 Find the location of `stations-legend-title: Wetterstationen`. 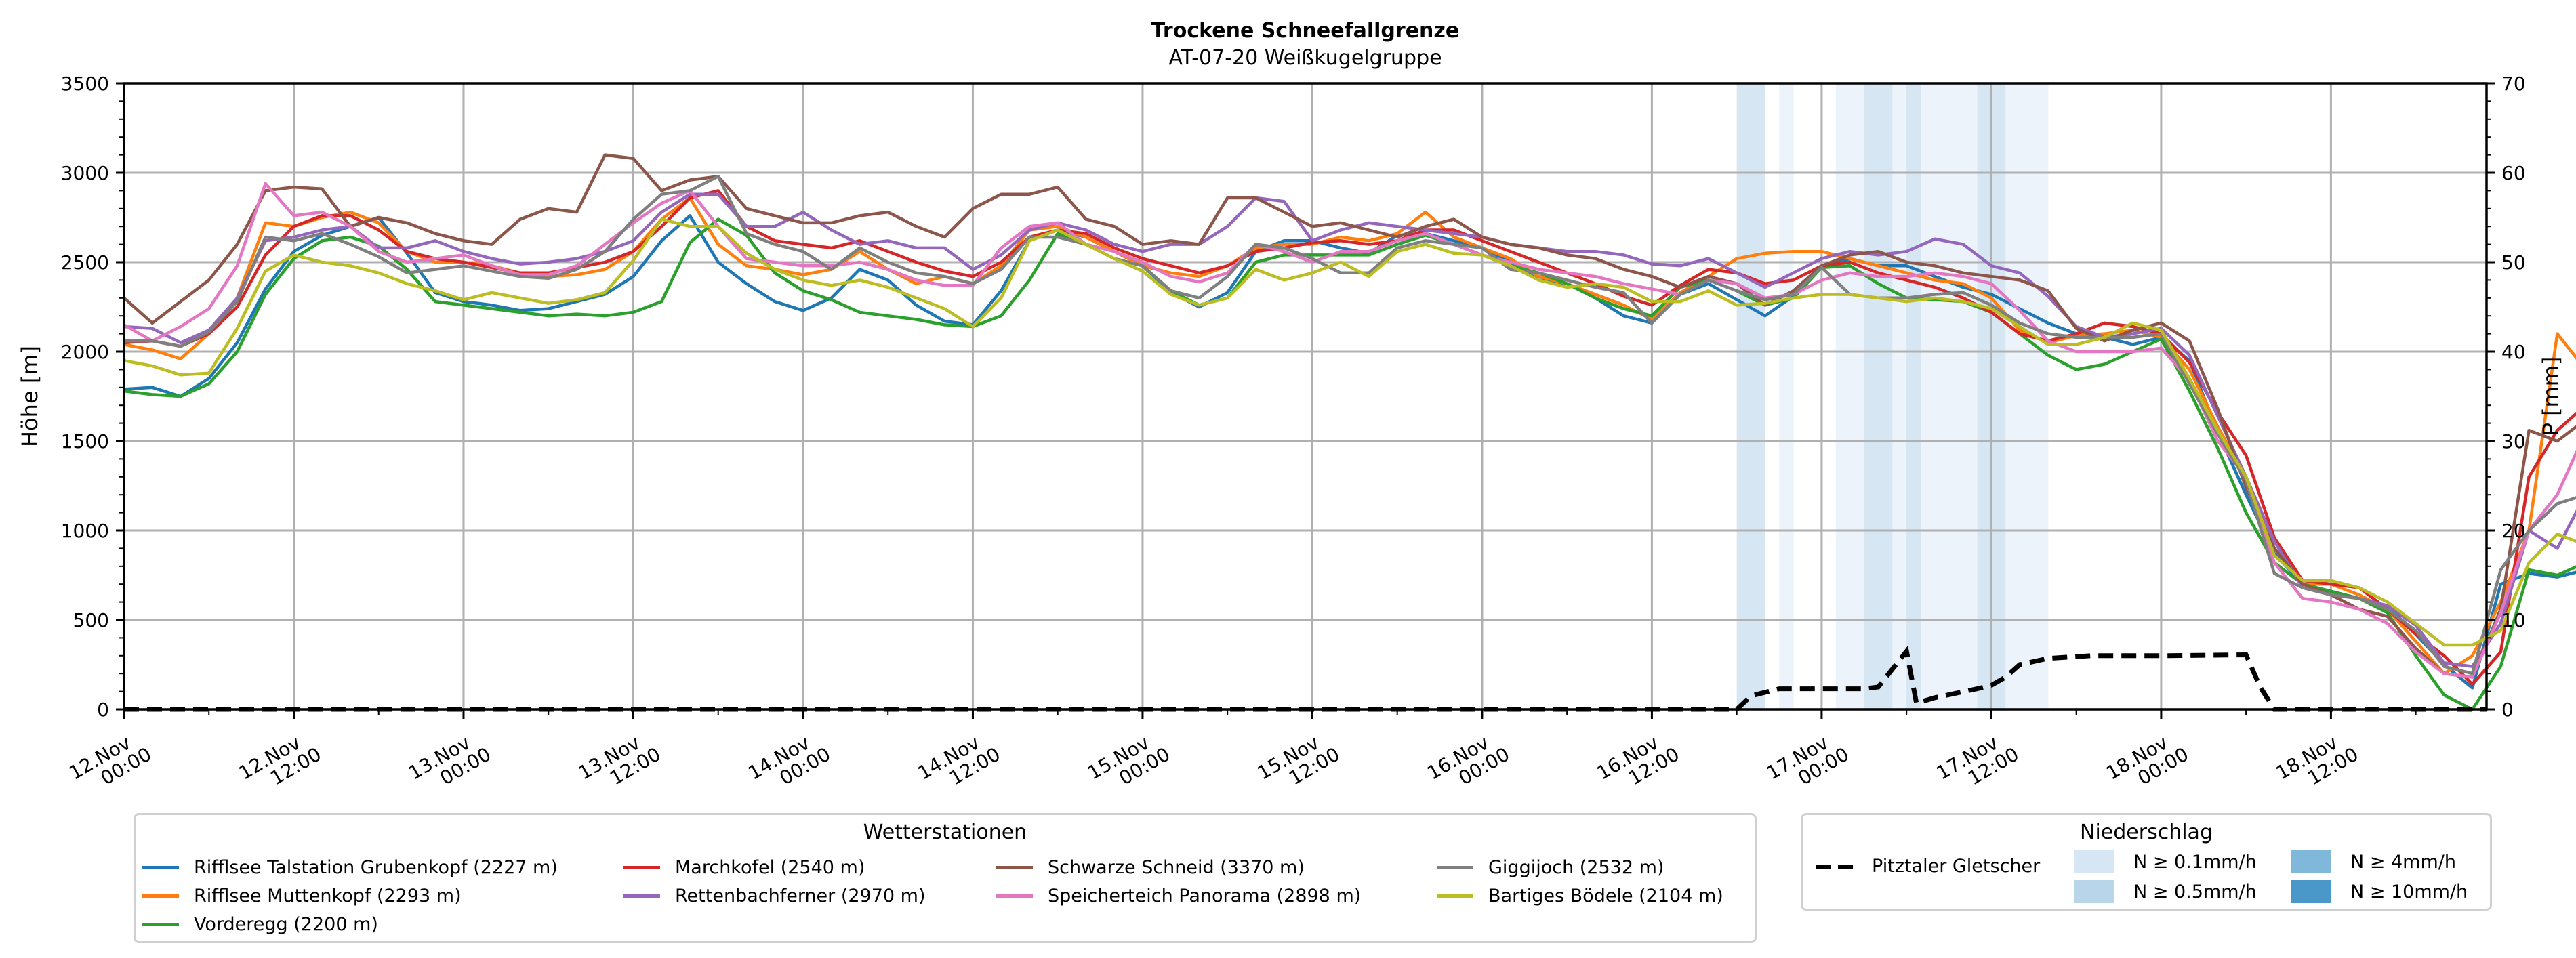

stations-legend-title: Wetterstationen is located at coordinates (945, 832).